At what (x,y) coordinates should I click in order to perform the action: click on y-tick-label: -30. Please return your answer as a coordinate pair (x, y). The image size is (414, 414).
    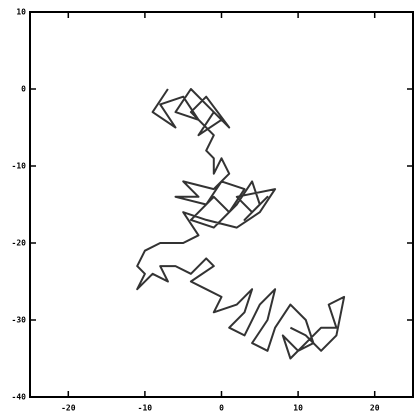
    Looking at the image, I should click on (19, 320).